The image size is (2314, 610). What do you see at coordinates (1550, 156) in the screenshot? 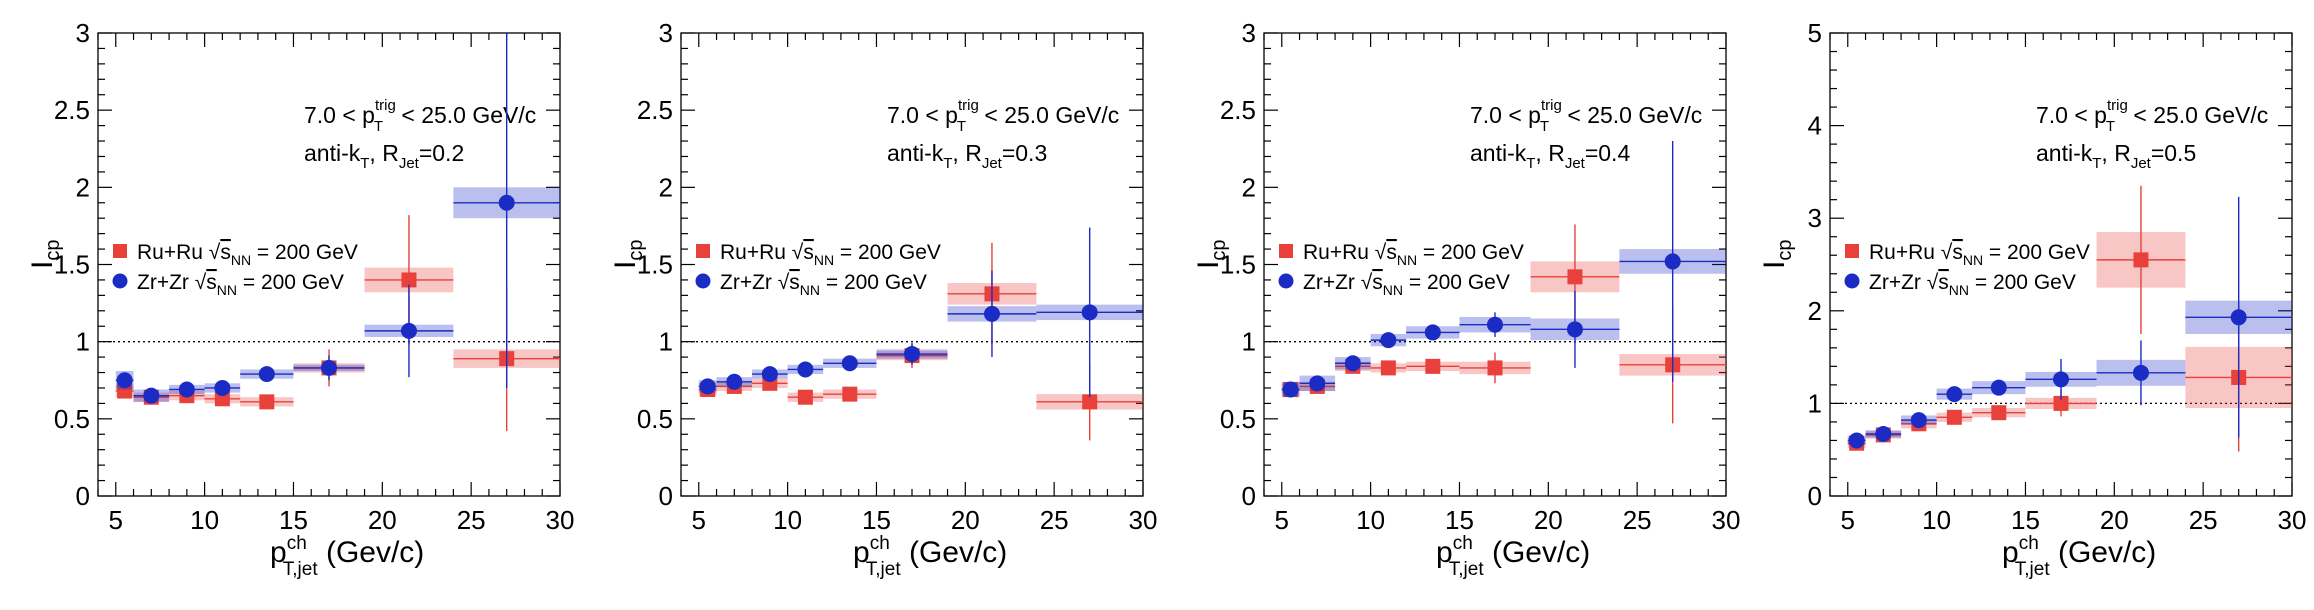
I see `jet-annotation: anti-kT, RJet=0.4` at bounding box center [1550, 156].